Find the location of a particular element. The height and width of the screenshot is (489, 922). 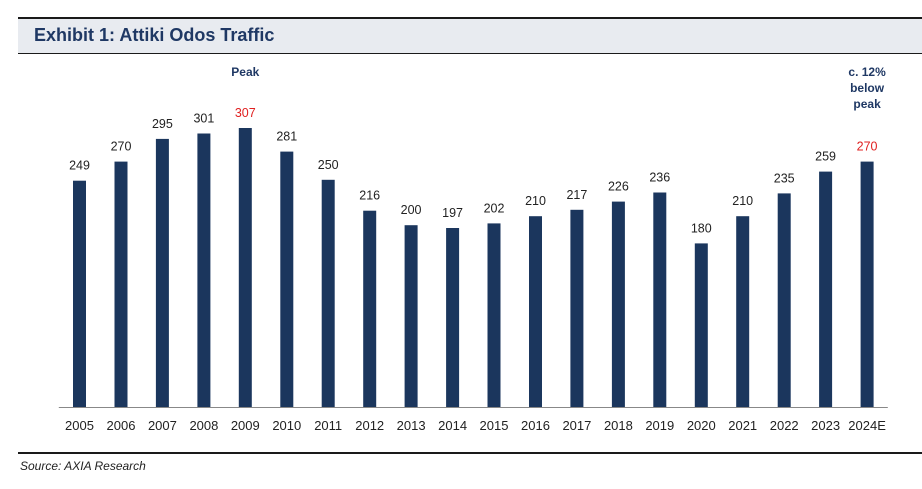

bar-2013 is located at coordinates (411, 316).